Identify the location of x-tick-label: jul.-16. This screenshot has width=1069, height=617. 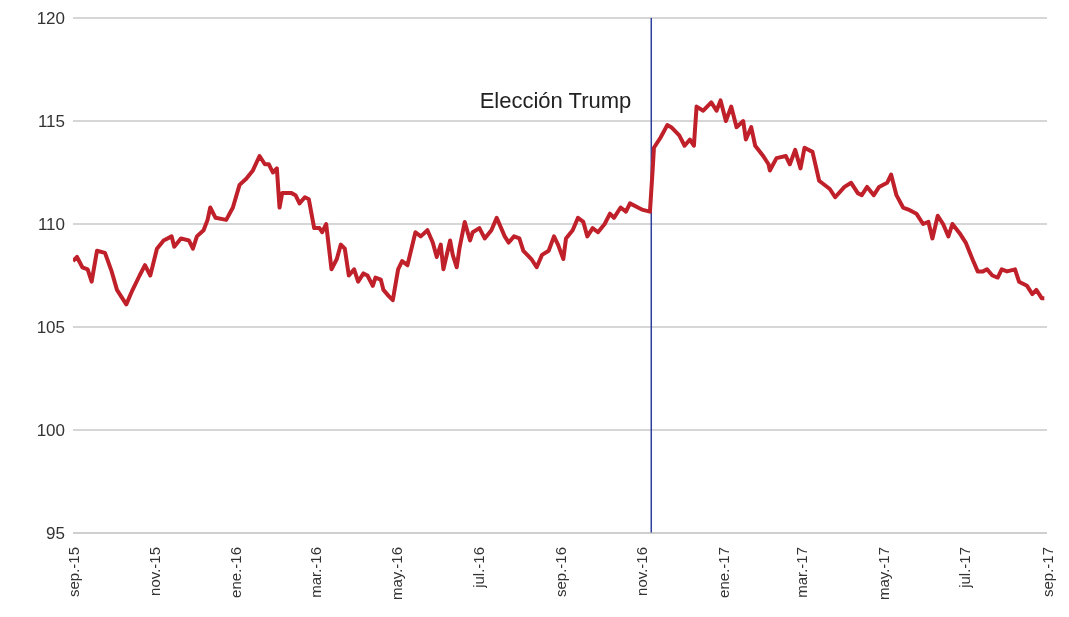
(478, 568).